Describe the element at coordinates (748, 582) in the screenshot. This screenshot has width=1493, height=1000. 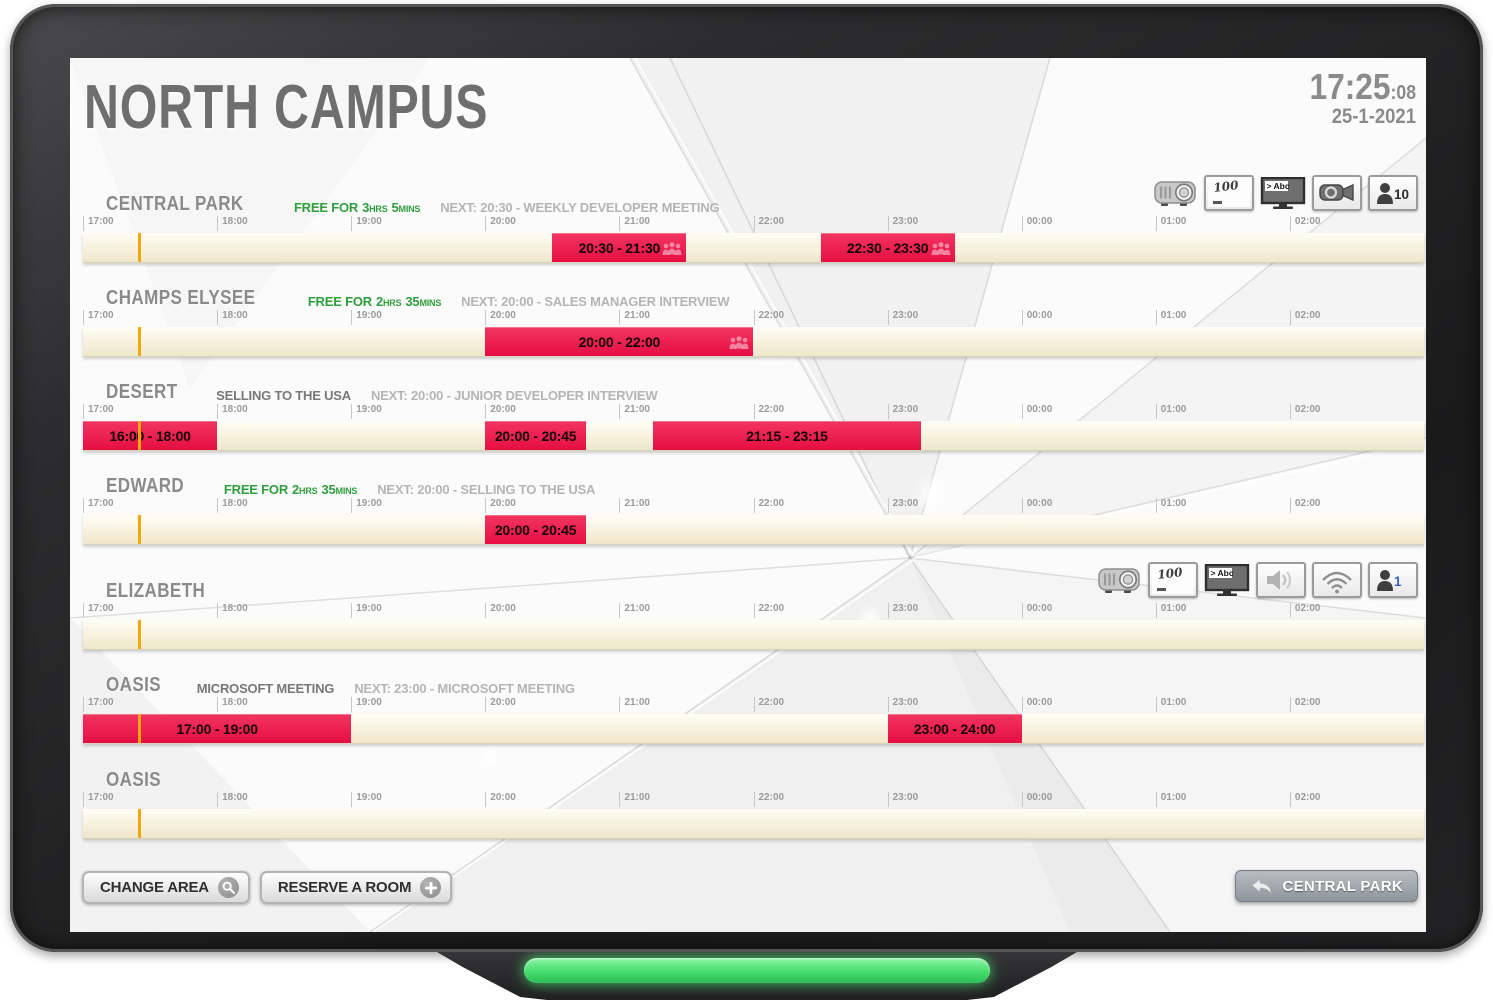
I see `room-header: ELIZABETH 100 > Abc 1` at that location.